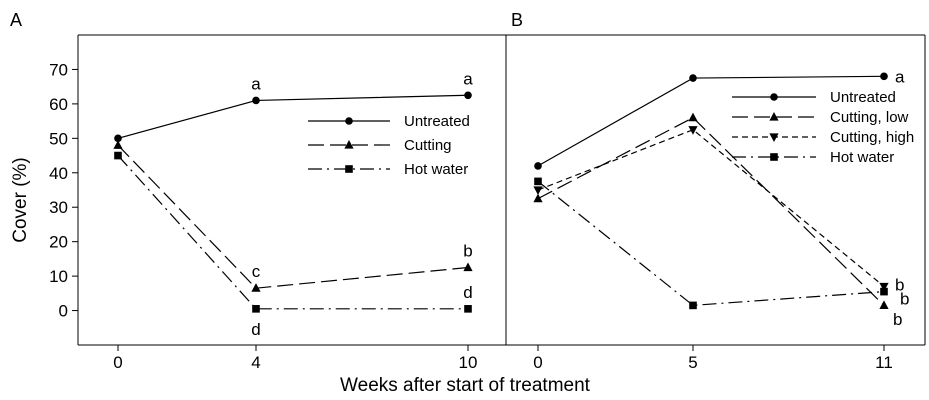 The image size is (929, 400). What do you see at coordinates (468, 362) in the screenshot?
I see `x-tick-label: 10` at bounding box center [468, 362].